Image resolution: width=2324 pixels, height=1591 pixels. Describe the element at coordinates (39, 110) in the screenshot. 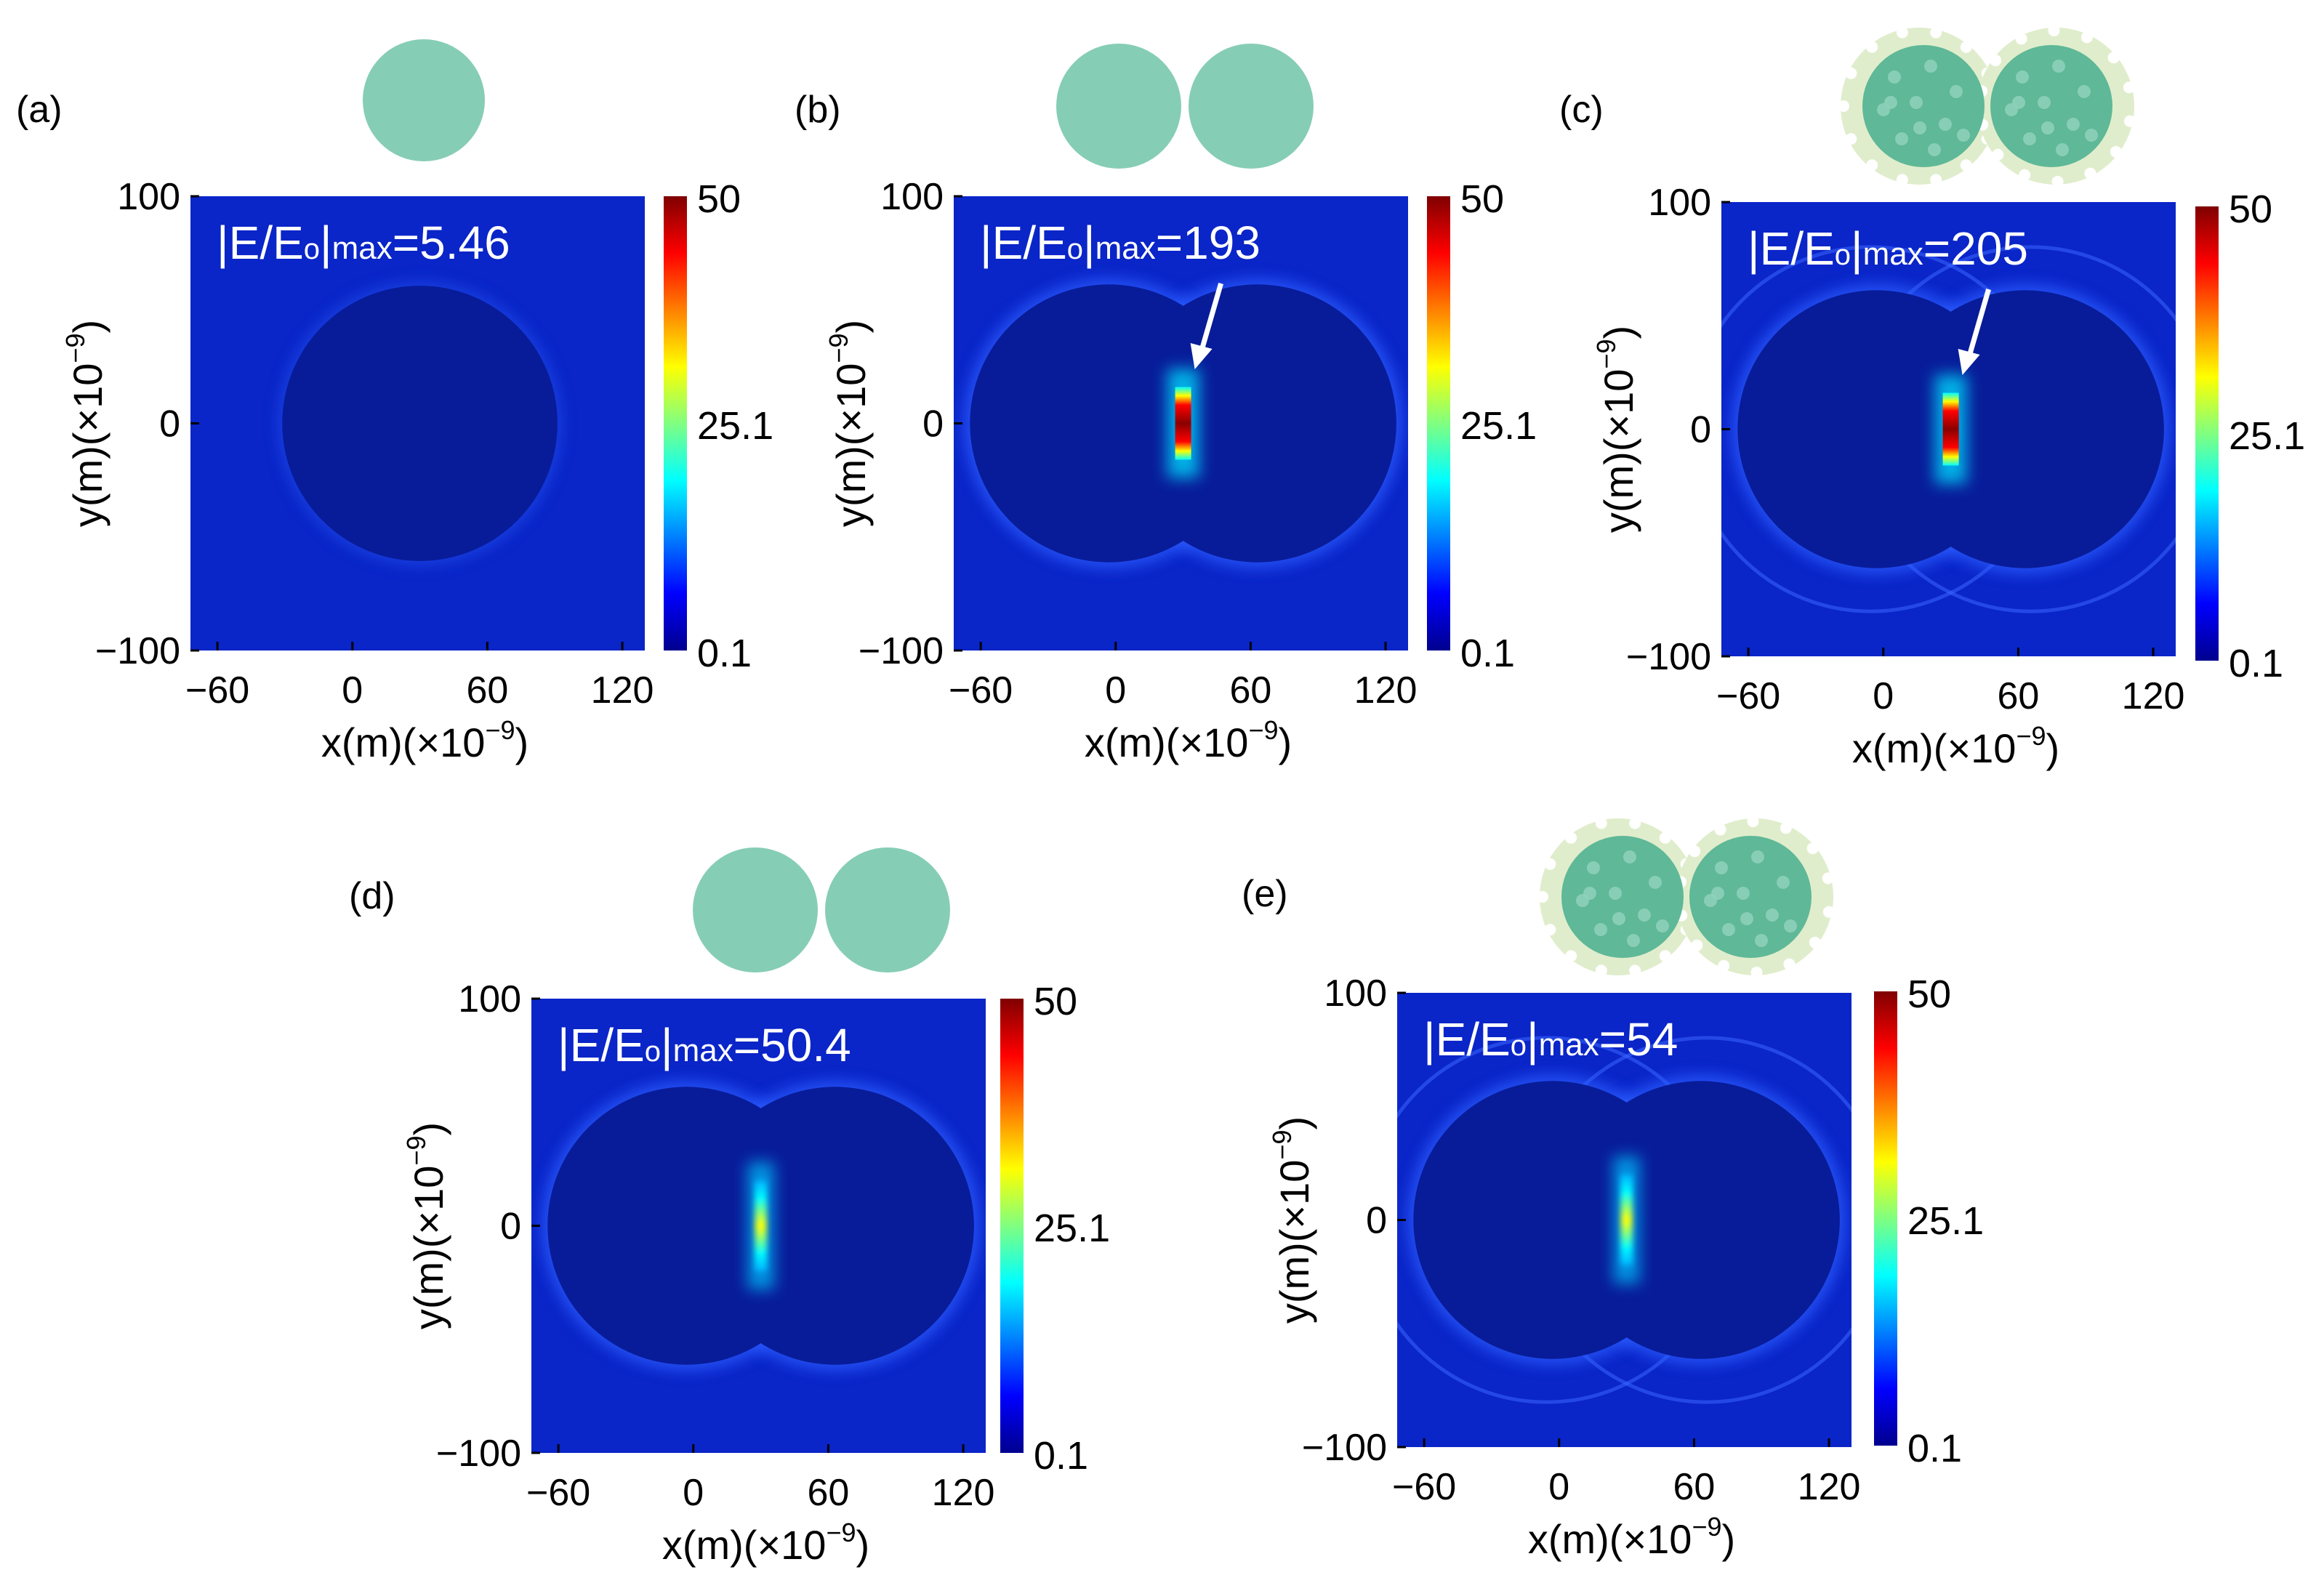

I see `panel-label: (a)` at that location.